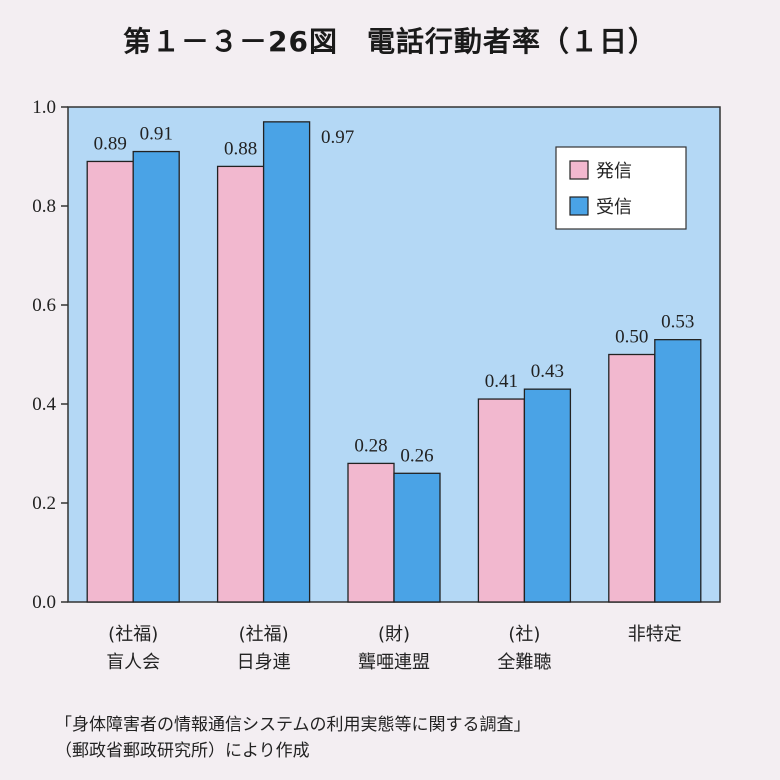 This screenshot has height=780, width=780. What do you see at coordinates (579, 206) in the screenshot?
I see `legend-swatch-receive` at bounding box center [579, 206].